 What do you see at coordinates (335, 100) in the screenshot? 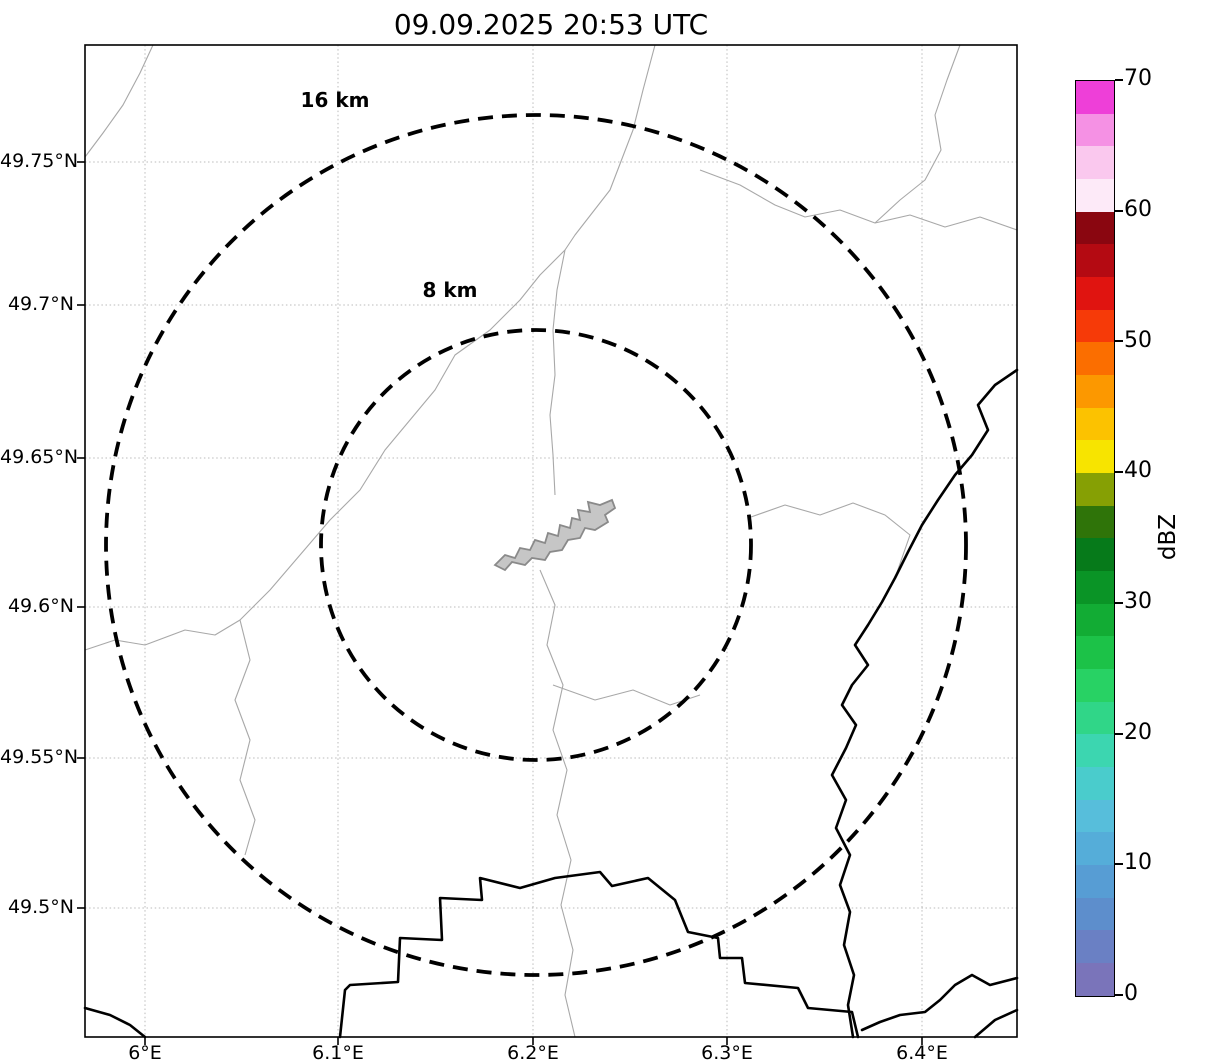
I see `range-ring-label: 16 km` at bounding box center [335, 100].